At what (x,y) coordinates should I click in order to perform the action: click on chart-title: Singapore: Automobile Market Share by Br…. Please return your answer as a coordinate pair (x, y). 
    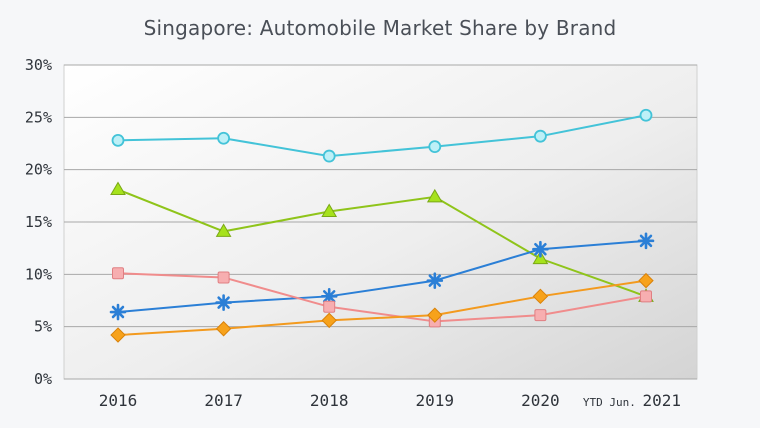
    Looking at the image, I should click on (380, 28).